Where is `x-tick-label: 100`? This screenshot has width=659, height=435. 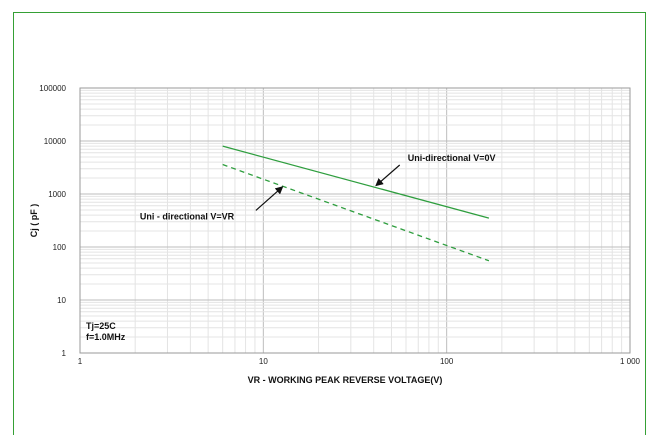
x-tick-label: 100 is located at coordinates (447, 361).